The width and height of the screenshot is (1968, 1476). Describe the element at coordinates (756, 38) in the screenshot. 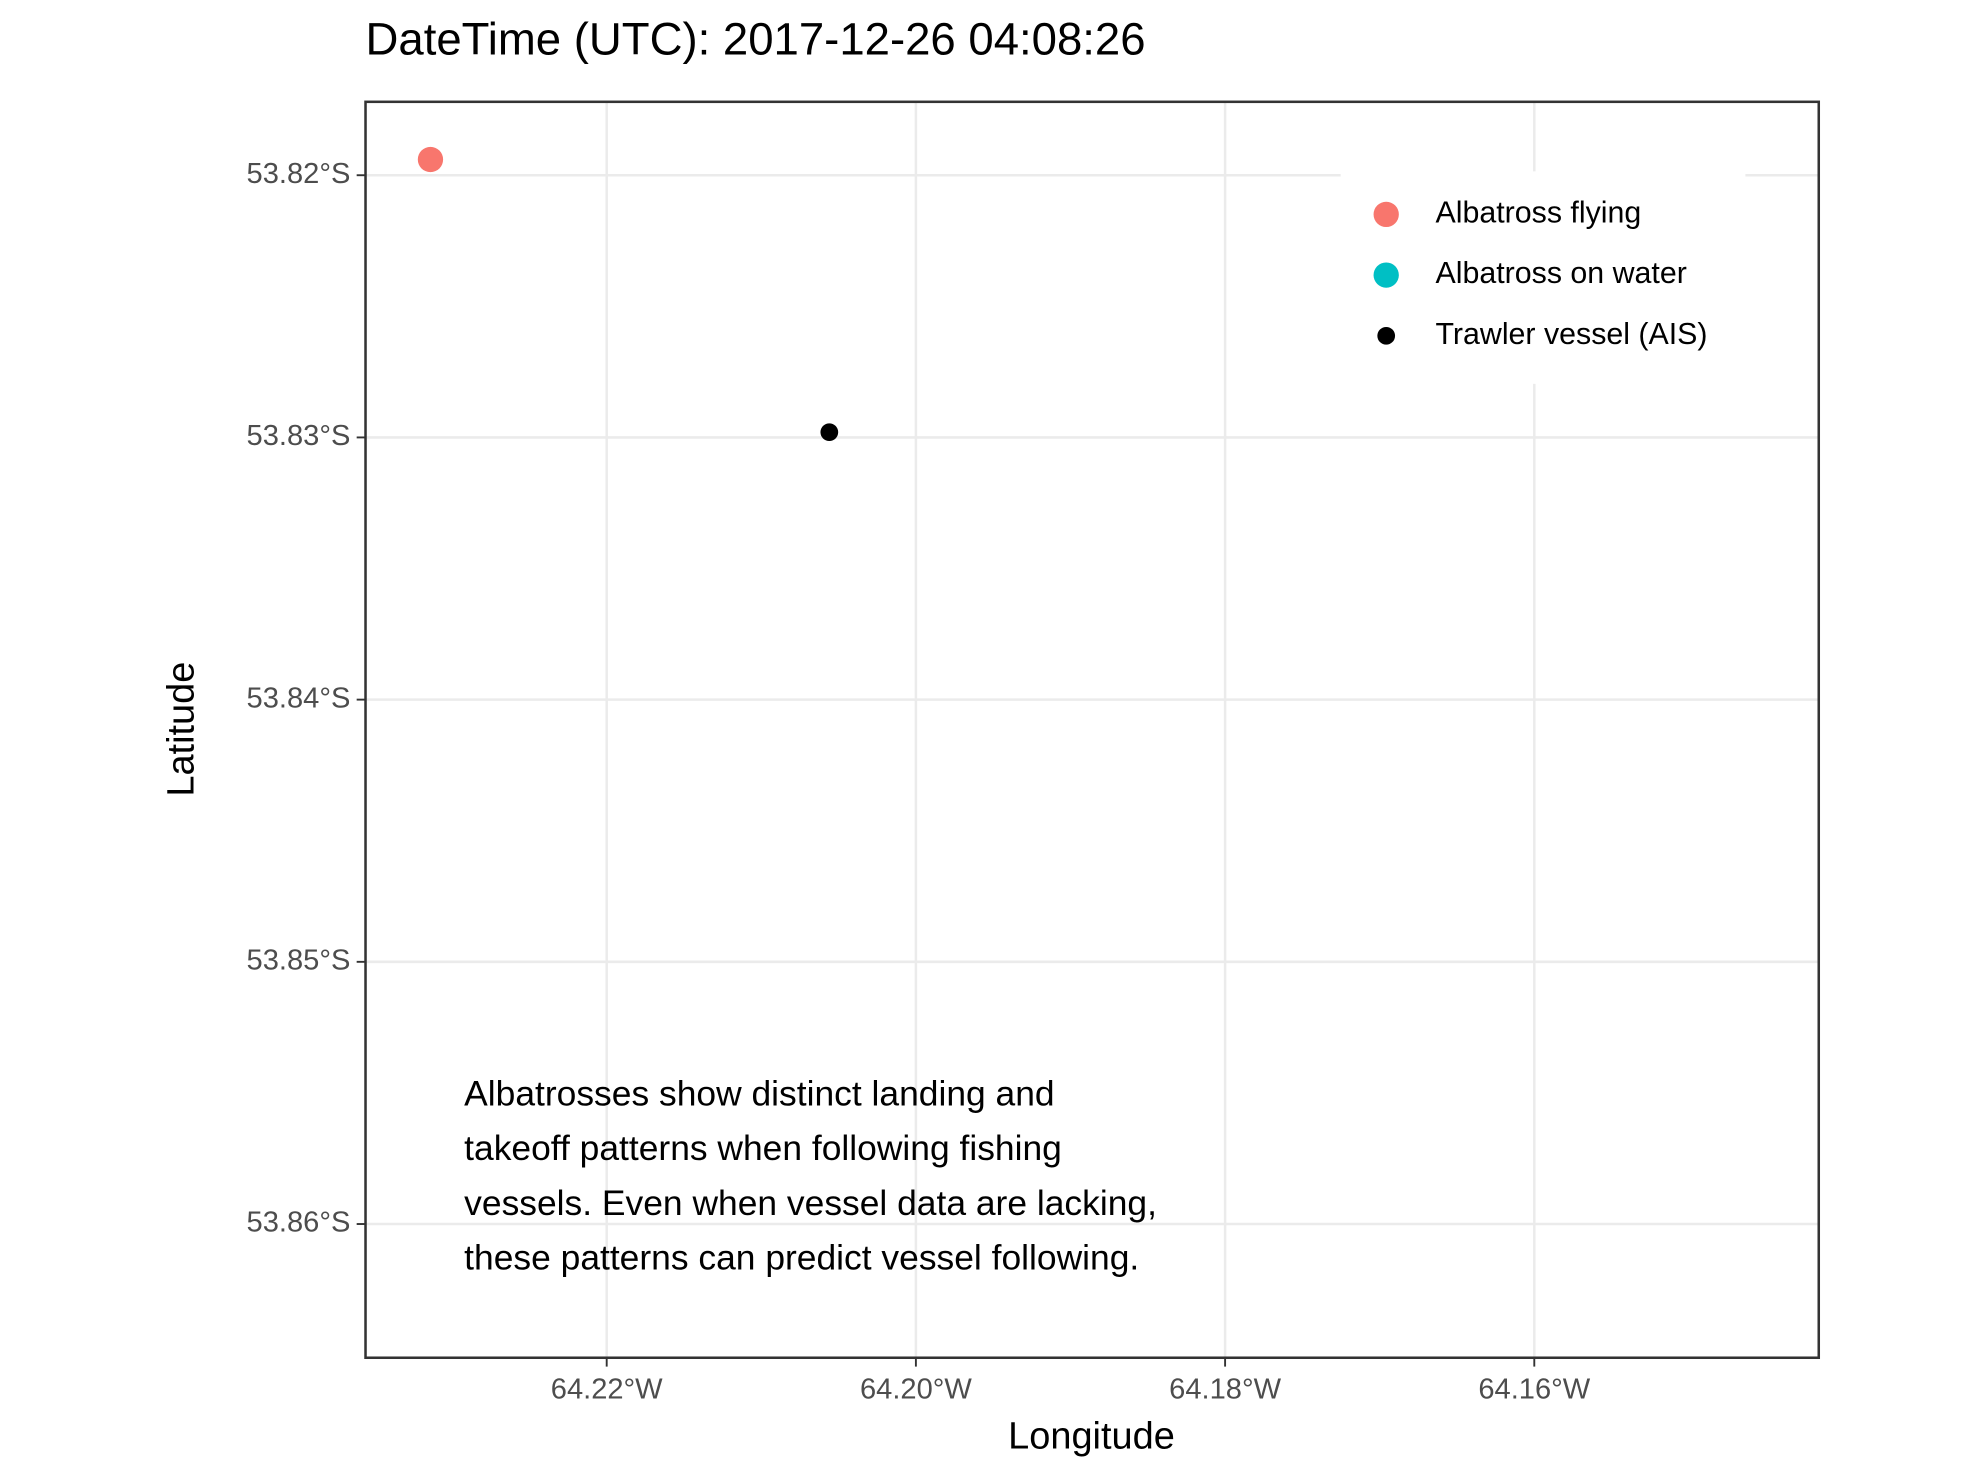

I see `chart-title: DateTime (UTC): 2017-12-26 04:08:26` at that location.